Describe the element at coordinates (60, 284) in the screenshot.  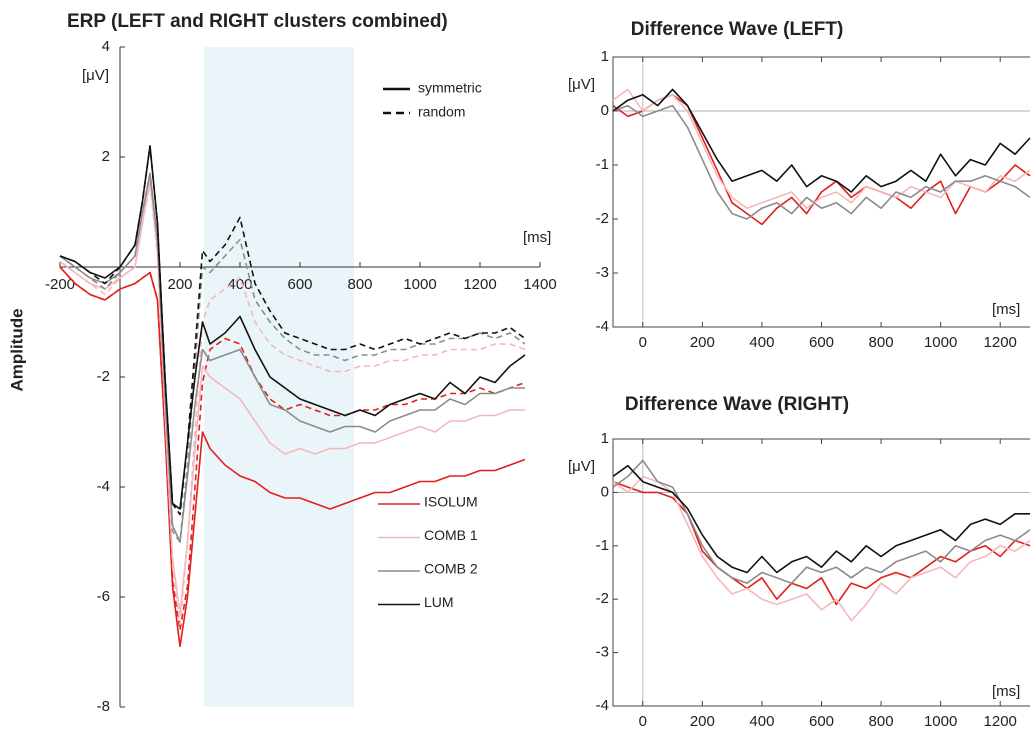
I see `x-tick-label: -200` at that location.